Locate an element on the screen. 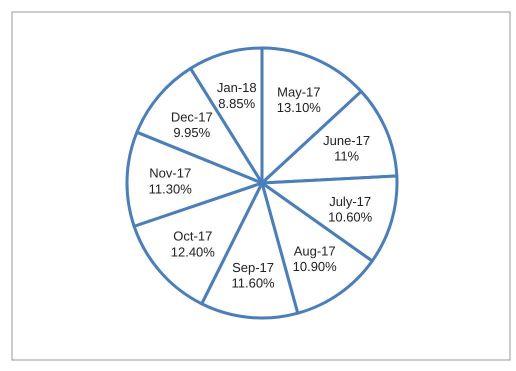  data-label: 8.85% is located at coordinates (237, 103).